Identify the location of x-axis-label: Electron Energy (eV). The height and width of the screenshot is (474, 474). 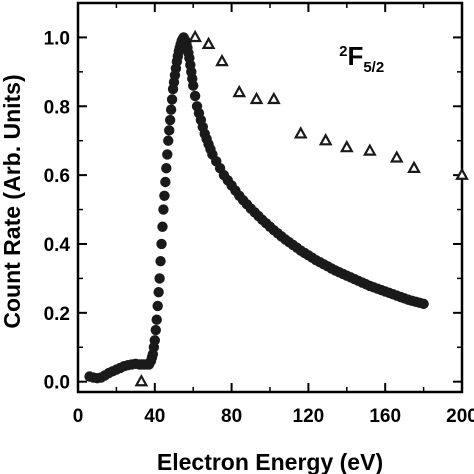
(270, 461).